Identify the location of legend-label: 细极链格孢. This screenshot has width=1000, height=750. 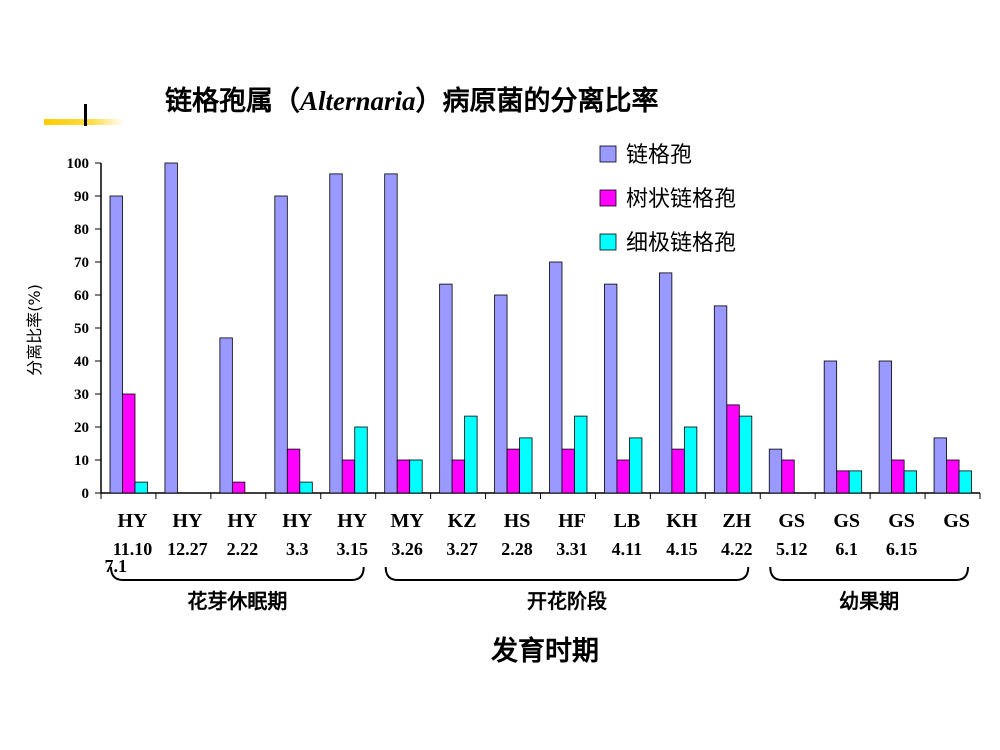
(681, 243).